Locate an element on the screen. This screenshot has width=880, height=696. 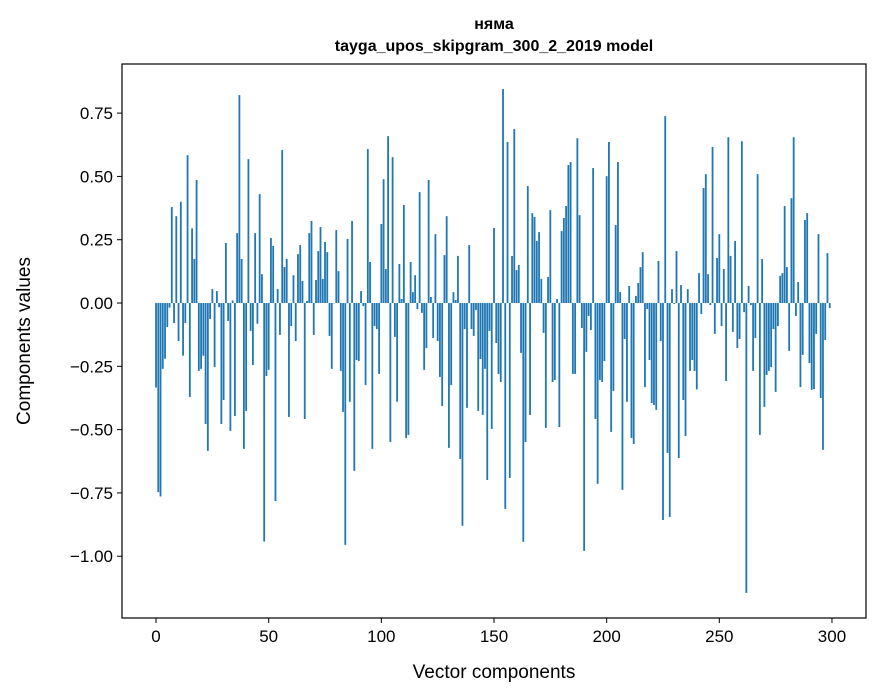
y-axis-ticks: 0.75 0.50 0.25 0.00 −0.25 −0.50 −0.75 −1.00 is located at coordinates (96, 335).